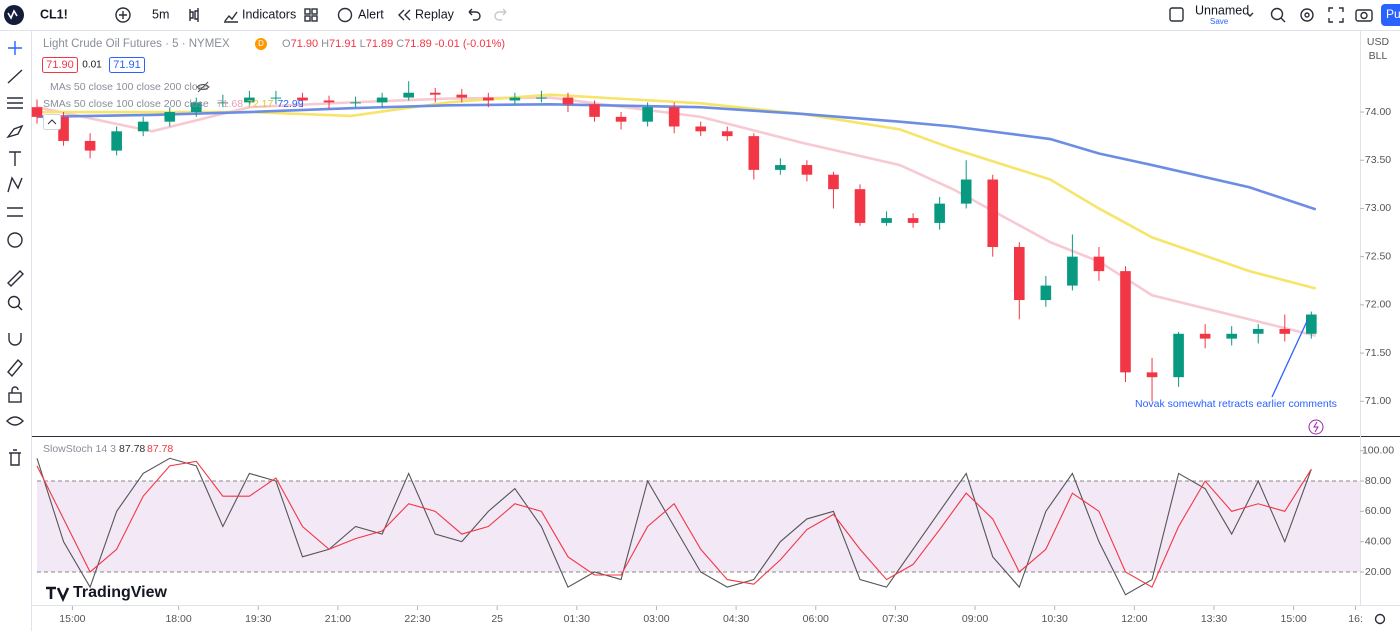  Describe the element at coordinates (15, 397) in the screenshot. I see `lock-tool` at that location.